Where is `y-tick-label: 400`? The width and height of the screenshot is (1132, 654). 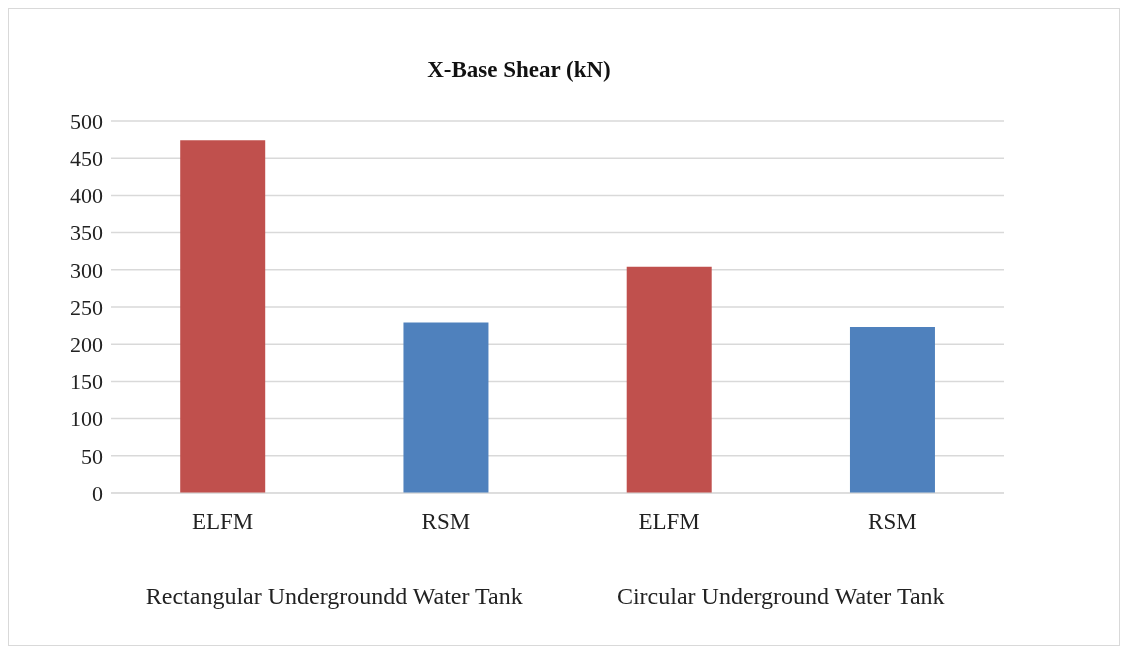
y-tick-label: 400 is located at coordinates (86, 196).